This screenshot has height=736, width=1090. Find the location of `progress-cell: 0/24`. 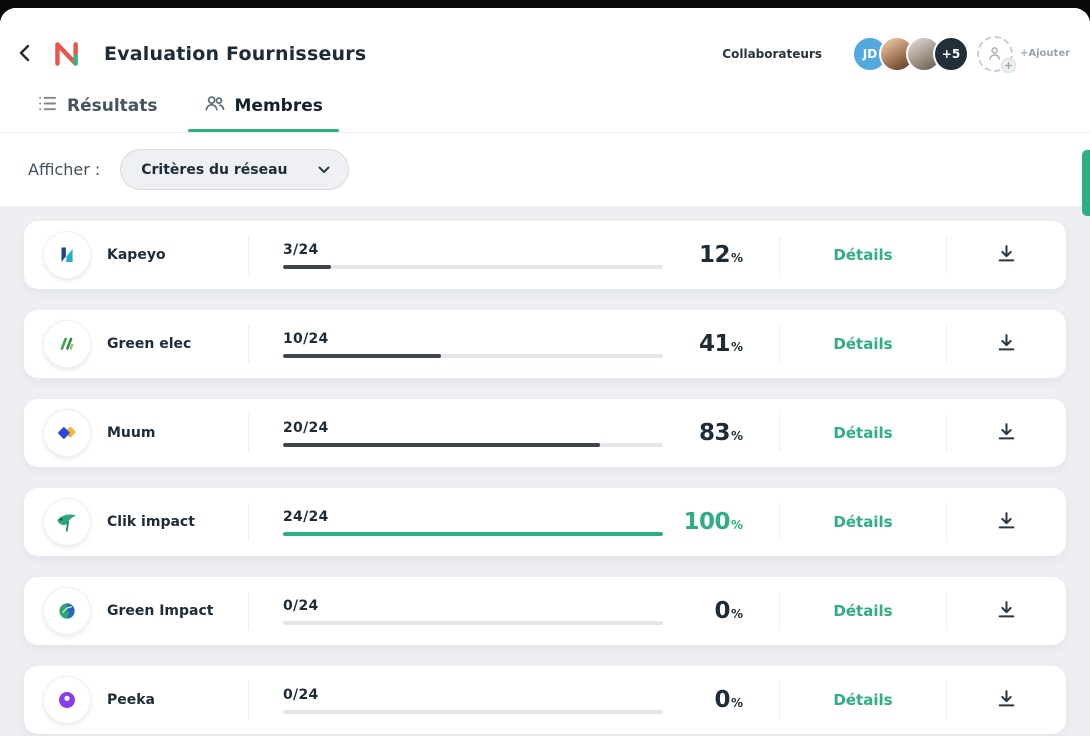

progress-cell: 0/24 is located at coordinates (473, 611).